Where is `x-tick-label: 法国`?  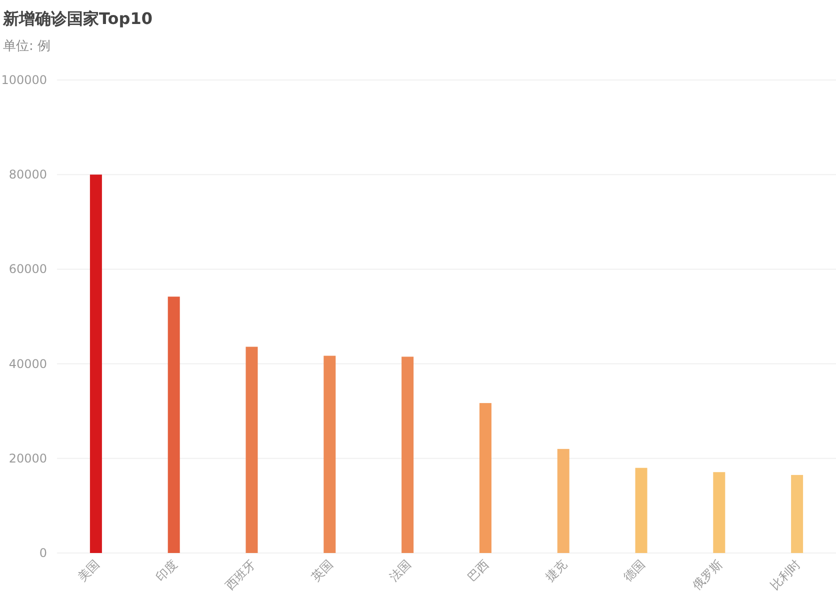
x-tick-label: 法国 is located at coordinates (400, 570).